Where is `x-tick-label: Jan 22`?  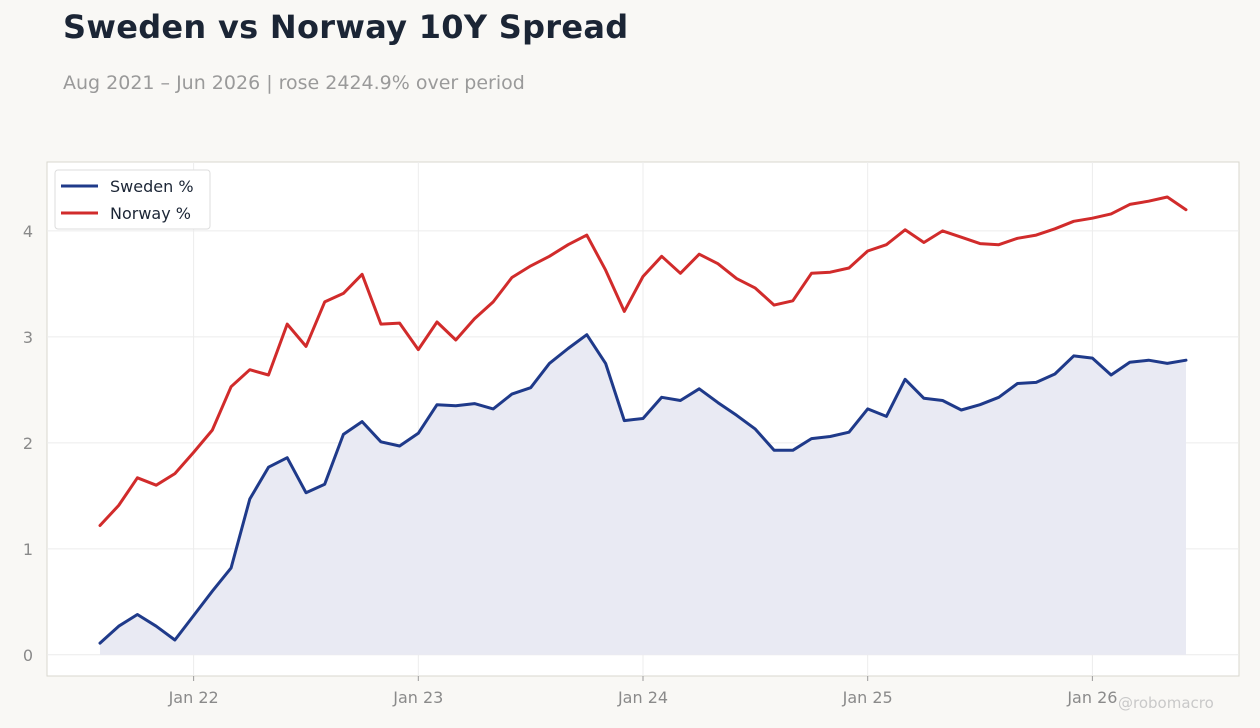 x-tick-label: Jan 22 is located at coordinates (193, 697).